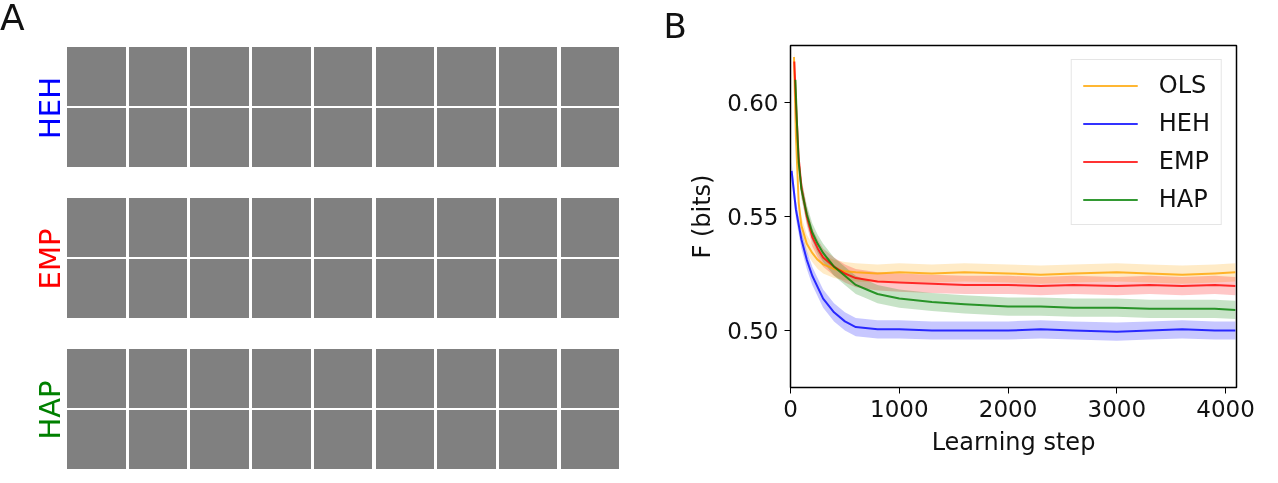 Image resolution: width=1278 pixels, height=483 pixels. What do you see at coordinates (1182, 85) in the screenshot?
I see `legend-label: OLS` at bounding box center [1182, 85].